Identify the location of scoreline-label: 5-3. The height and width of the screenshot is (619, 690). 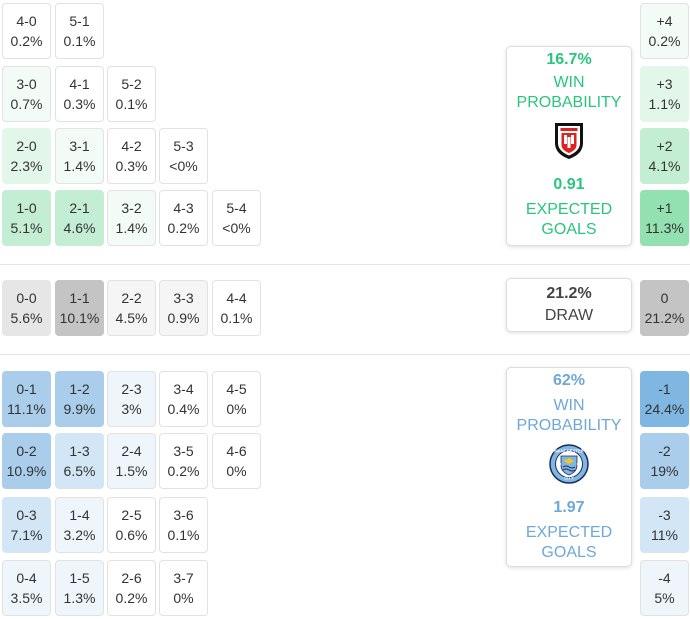
(183, 146).